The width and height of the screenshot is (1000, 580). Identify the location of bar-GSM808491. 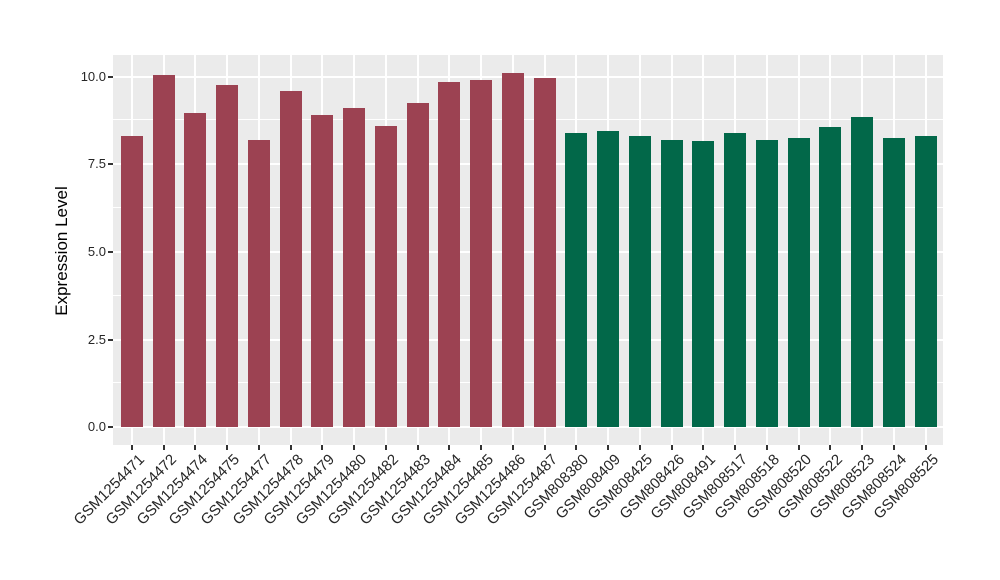
(703, 284).